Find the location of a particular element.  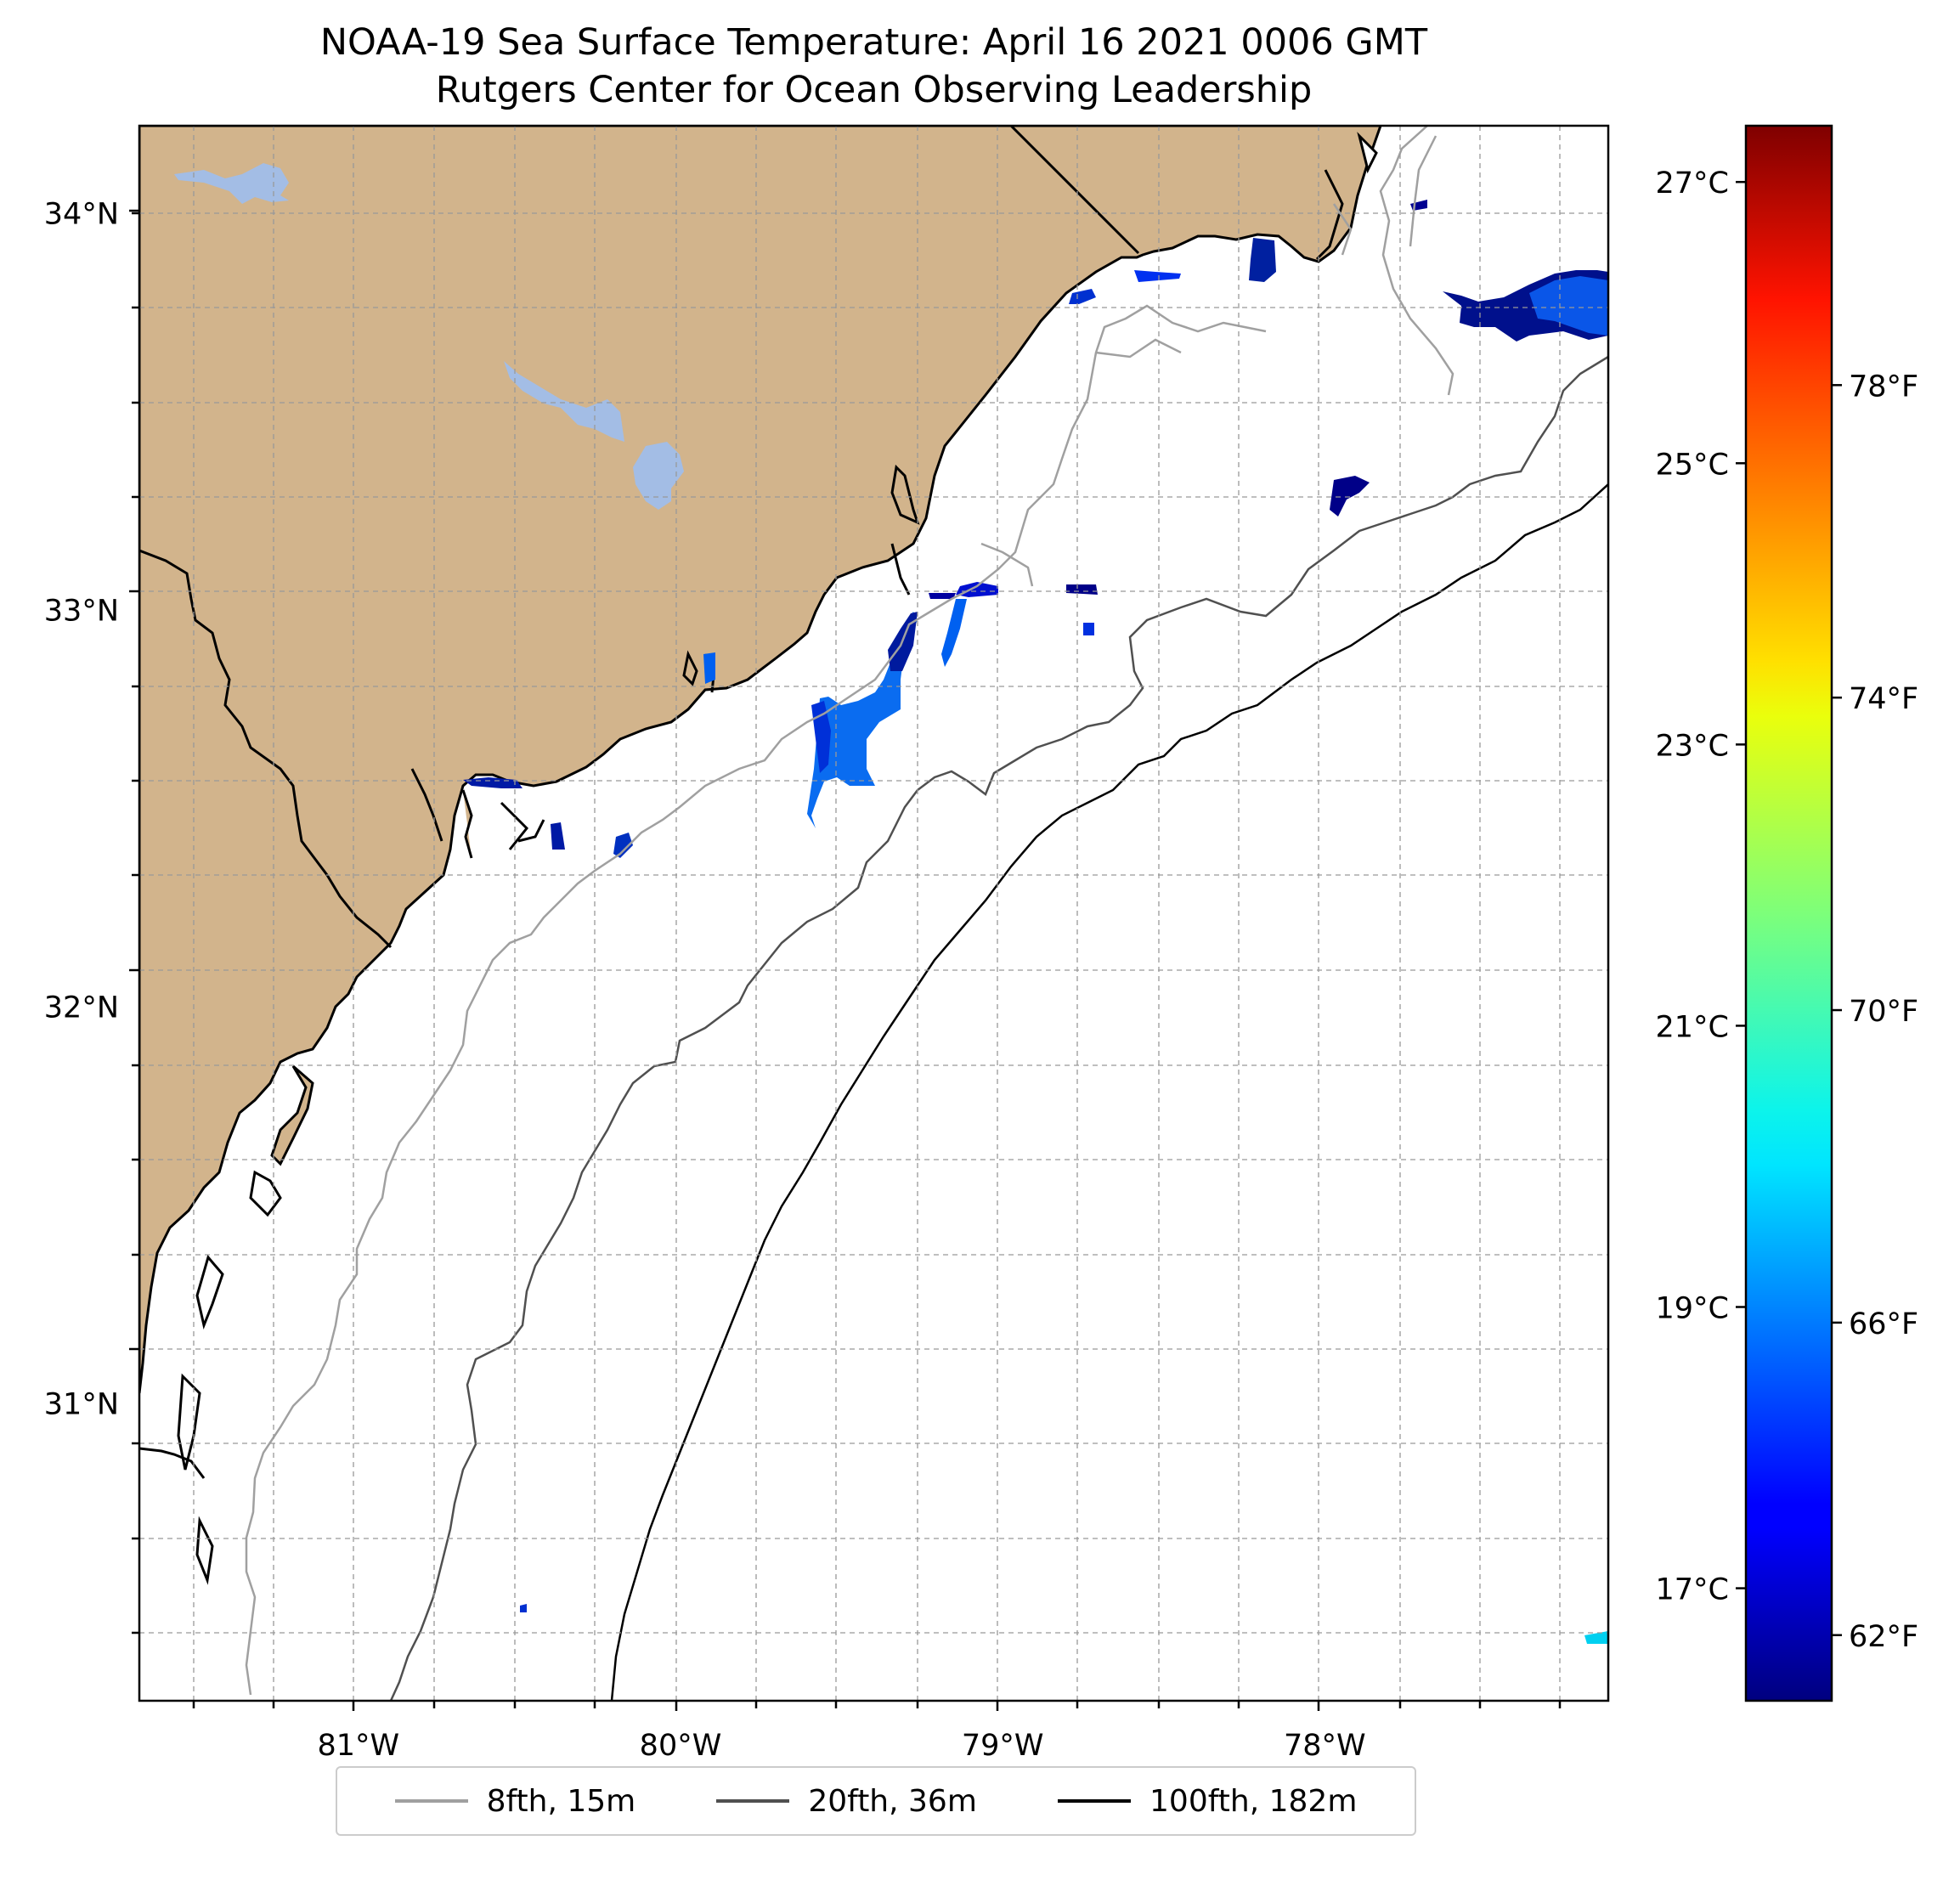

legend-item-20fth: 20fth, 36m is located at coordinates (847, 1802).